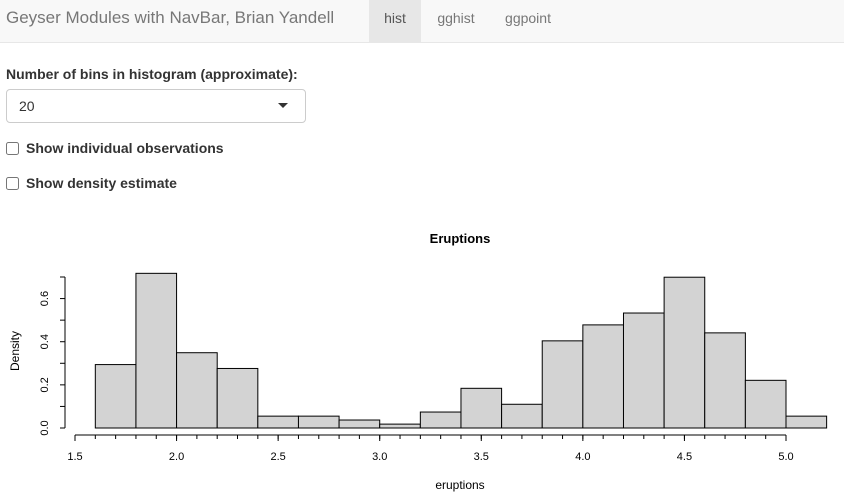  I want to click on x-tick-label: 4.0, so click(582, 457).